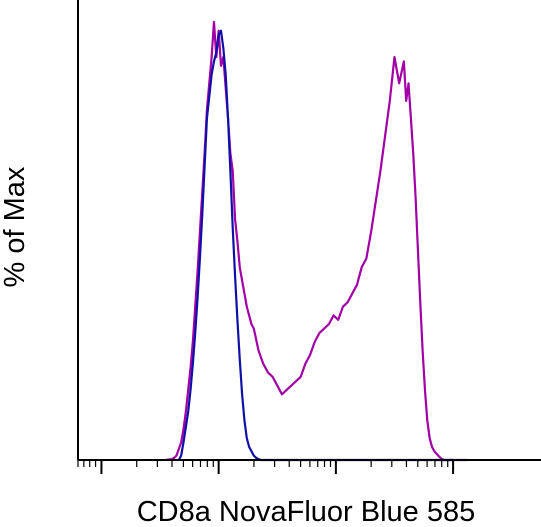  What do you see at coordinates (15, 226) in the screenshot?
I see `y-axis-label: % of Max` at bounding box center [15, 226].